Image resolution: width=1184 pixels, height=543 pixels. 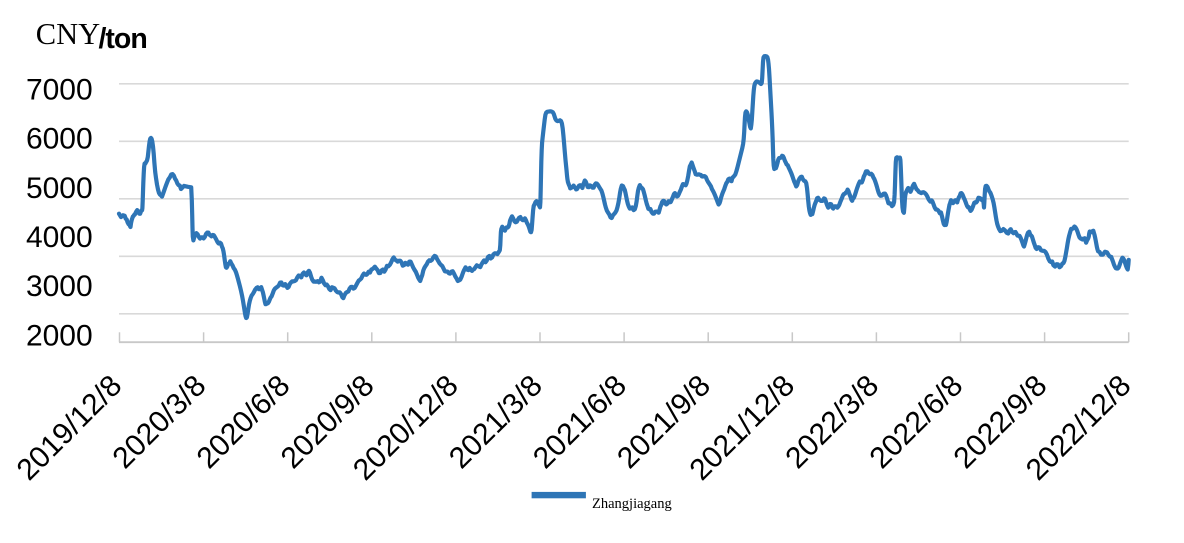 What do you see at coordinates (68, 34) in the screenshot?
I see `svg-text: CNY` at bounding box center [68, 34].